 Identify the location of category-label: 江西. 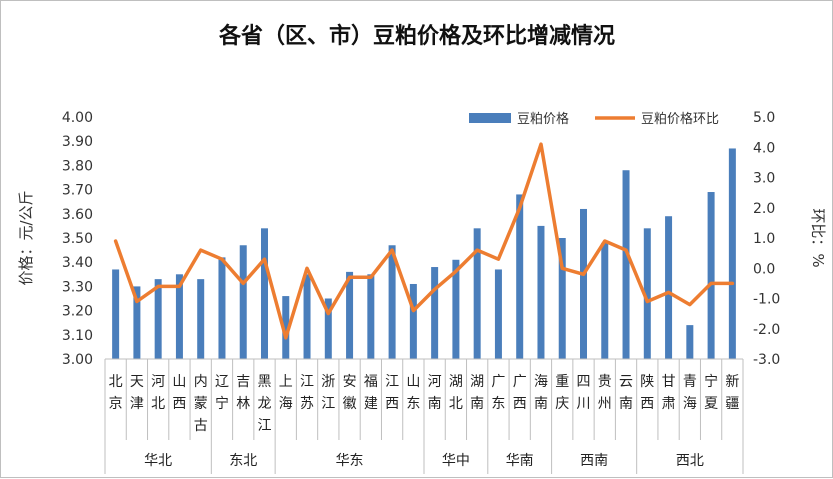
(392, 393).